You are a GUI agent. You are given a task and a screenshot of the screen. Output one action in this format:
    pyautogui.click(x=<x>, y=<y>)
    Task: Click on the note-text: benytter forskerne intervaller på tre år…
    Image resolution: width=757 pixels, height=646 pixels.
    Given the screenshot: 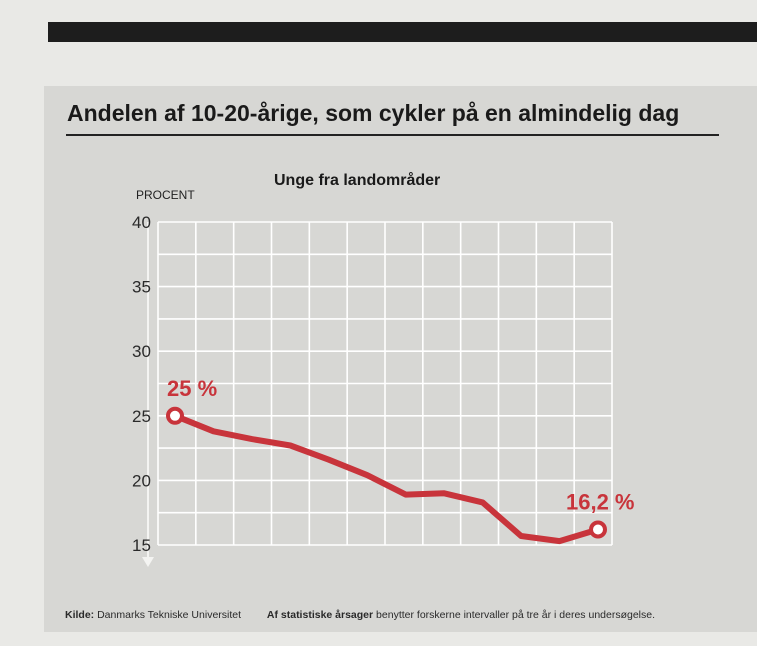 What is the action you would take?
    pyautogui.click(x=516, y=615)
    